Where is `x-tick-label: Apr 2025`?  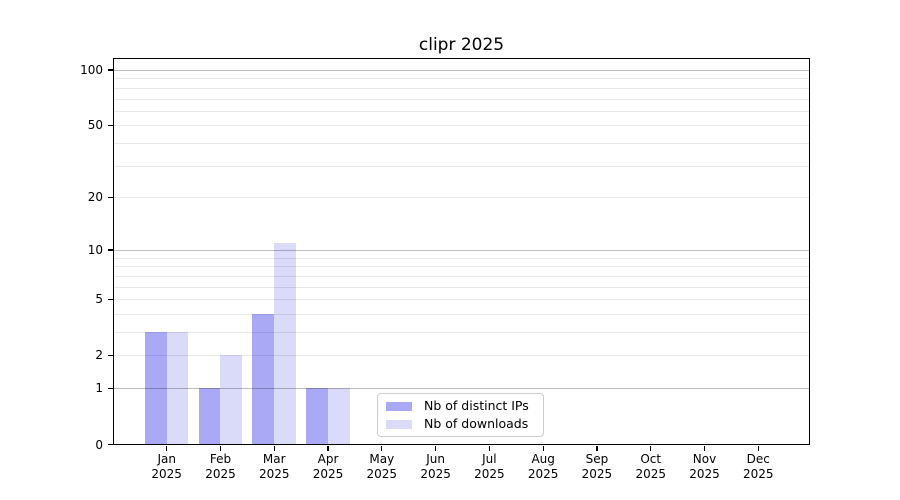
x-tick-label: Apr 2025 is located at coordinates (328, 466).